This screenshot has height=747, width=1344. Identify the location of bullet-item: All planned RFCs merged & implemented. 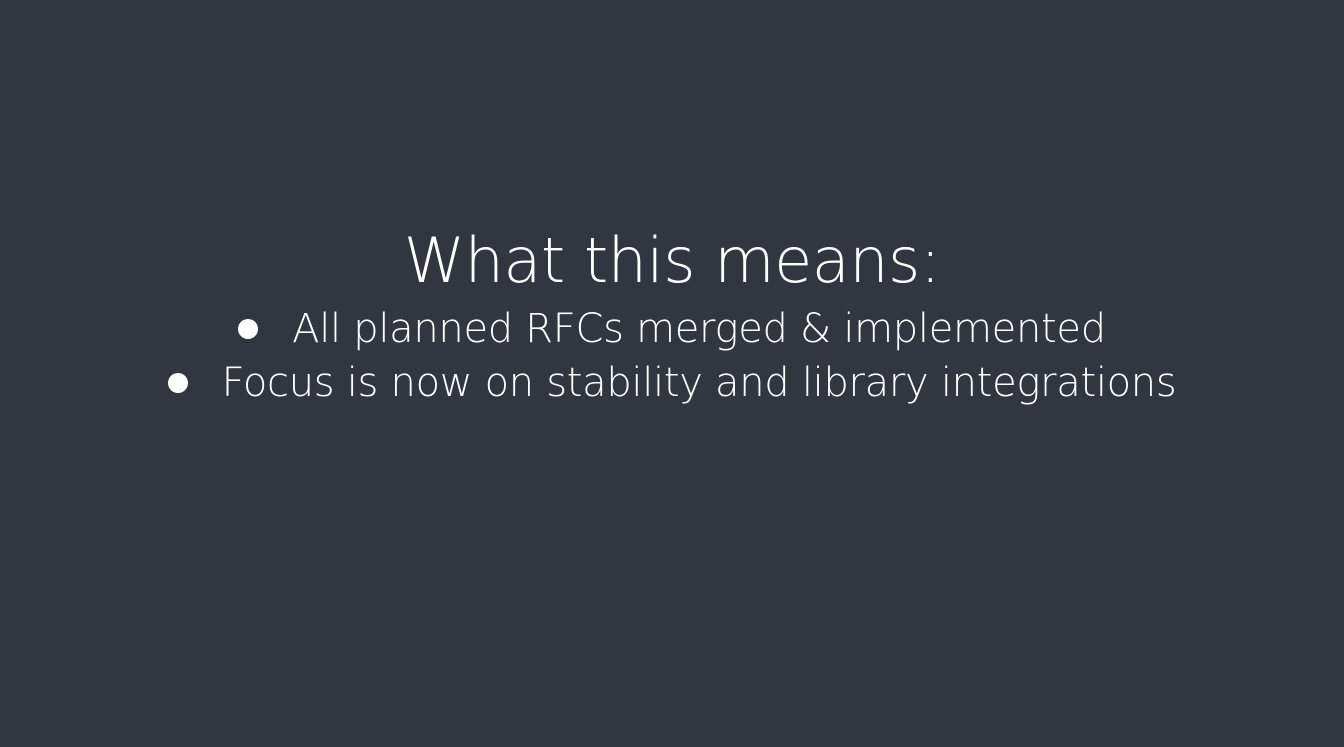
(672, 329).